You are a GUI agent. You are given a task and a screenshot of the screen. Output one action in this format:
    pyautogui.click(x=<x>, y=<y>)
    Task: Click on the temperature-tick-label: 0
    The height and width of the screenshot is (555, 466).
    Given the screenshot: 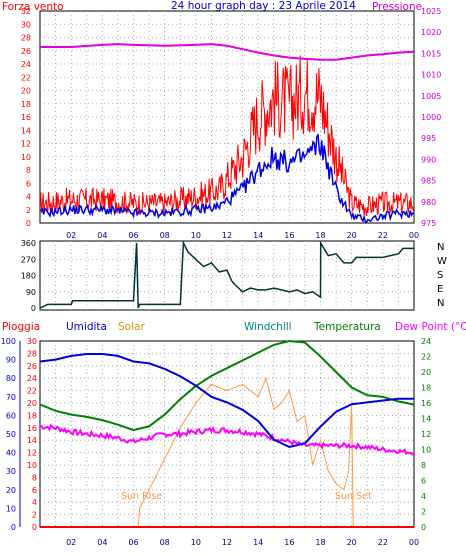 What is the action you would take?
    pyautogui.click(x=423, y=527)
    